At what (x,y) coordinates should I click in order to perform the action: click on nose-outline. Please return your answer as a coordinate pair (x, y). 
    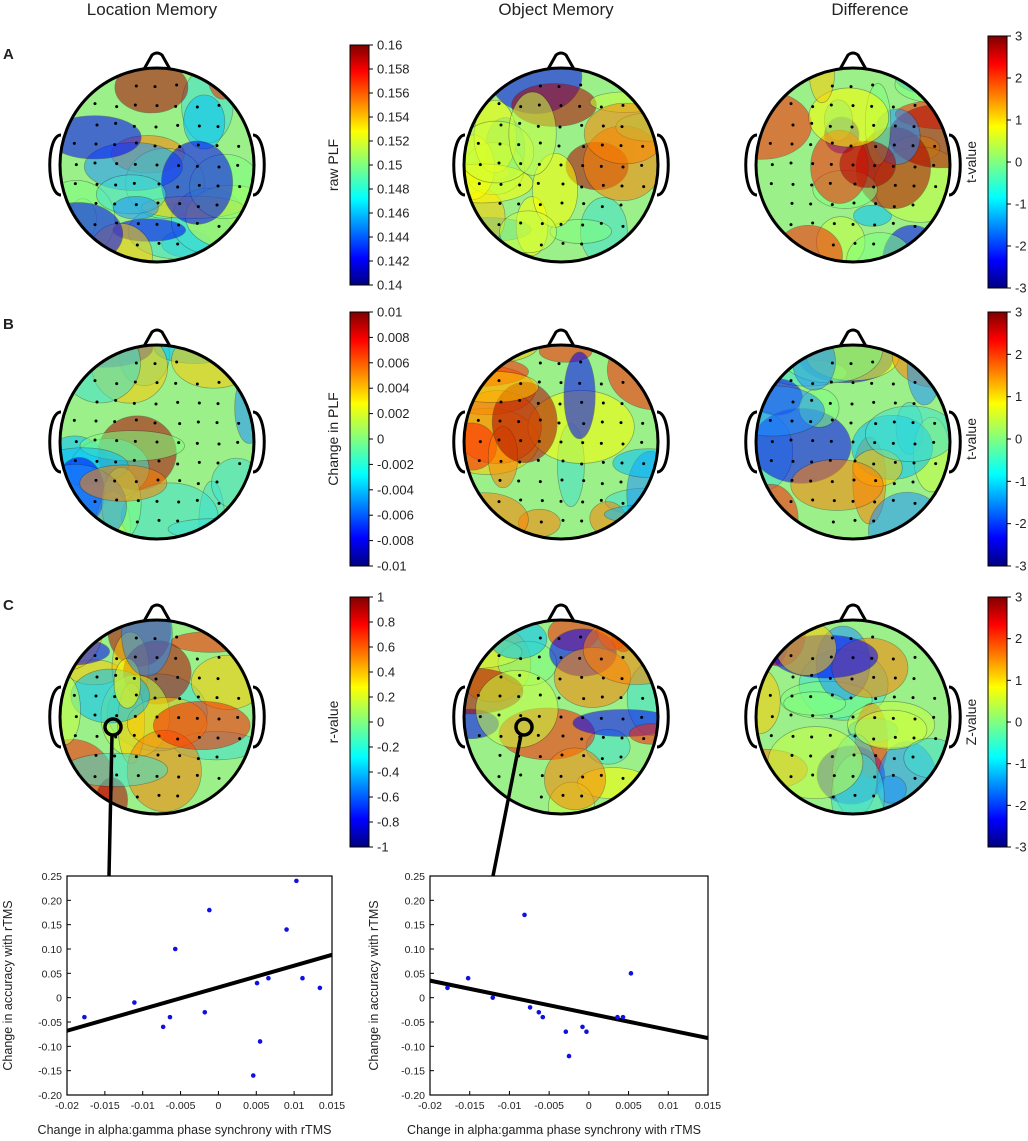
    Looking at the image, I should click on (853, 613).